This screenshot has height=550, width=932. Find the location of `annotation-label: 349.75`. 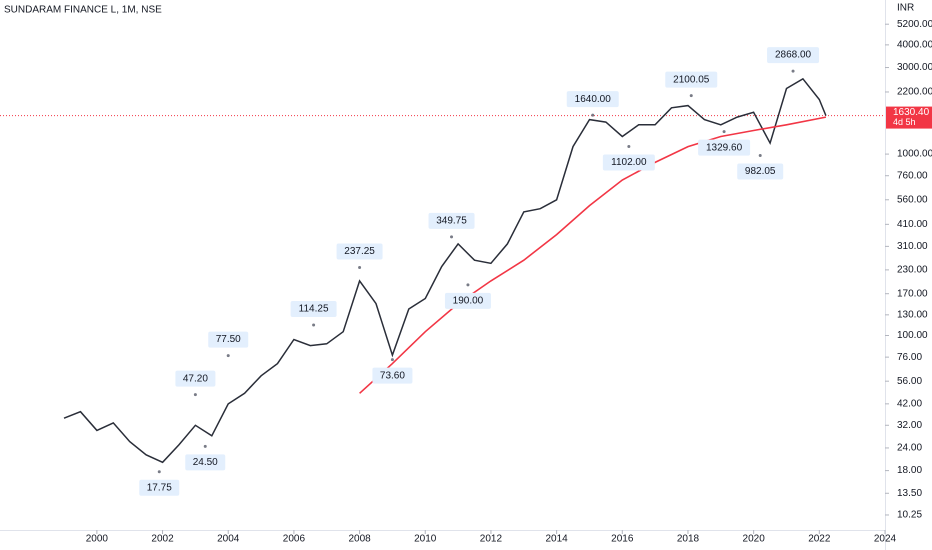

annotation-label: 349.75 is located at coordinates (451, 221).